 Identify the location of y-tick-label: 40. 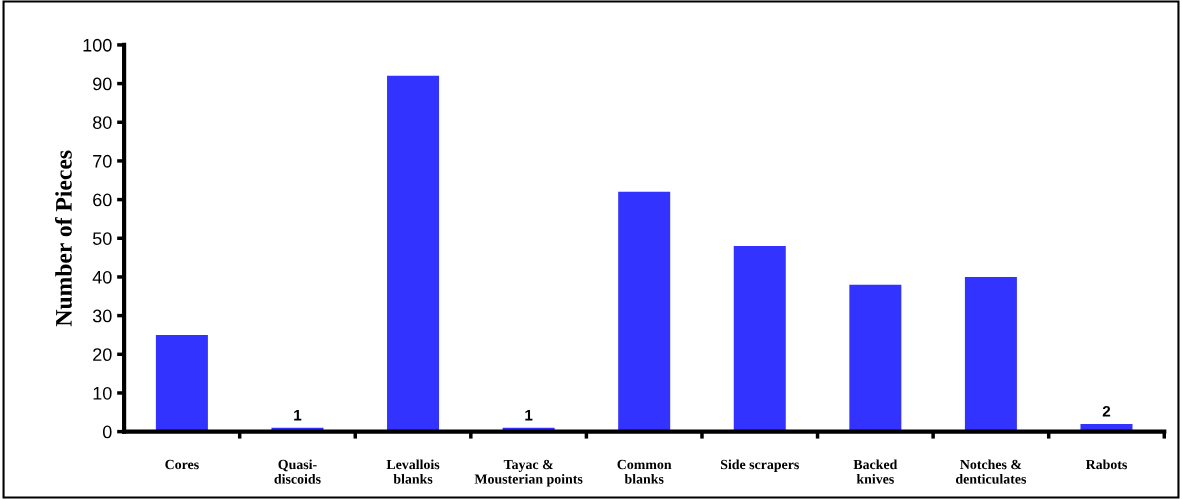
(102, 277).